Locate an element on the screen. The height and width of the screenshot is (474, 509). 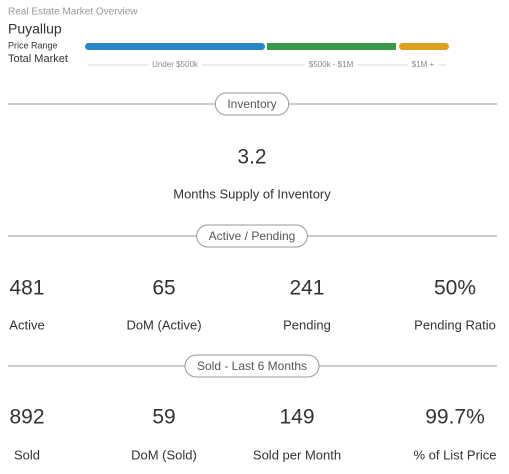
range-label: $500k - $1M is located at coordinates (331, 64).